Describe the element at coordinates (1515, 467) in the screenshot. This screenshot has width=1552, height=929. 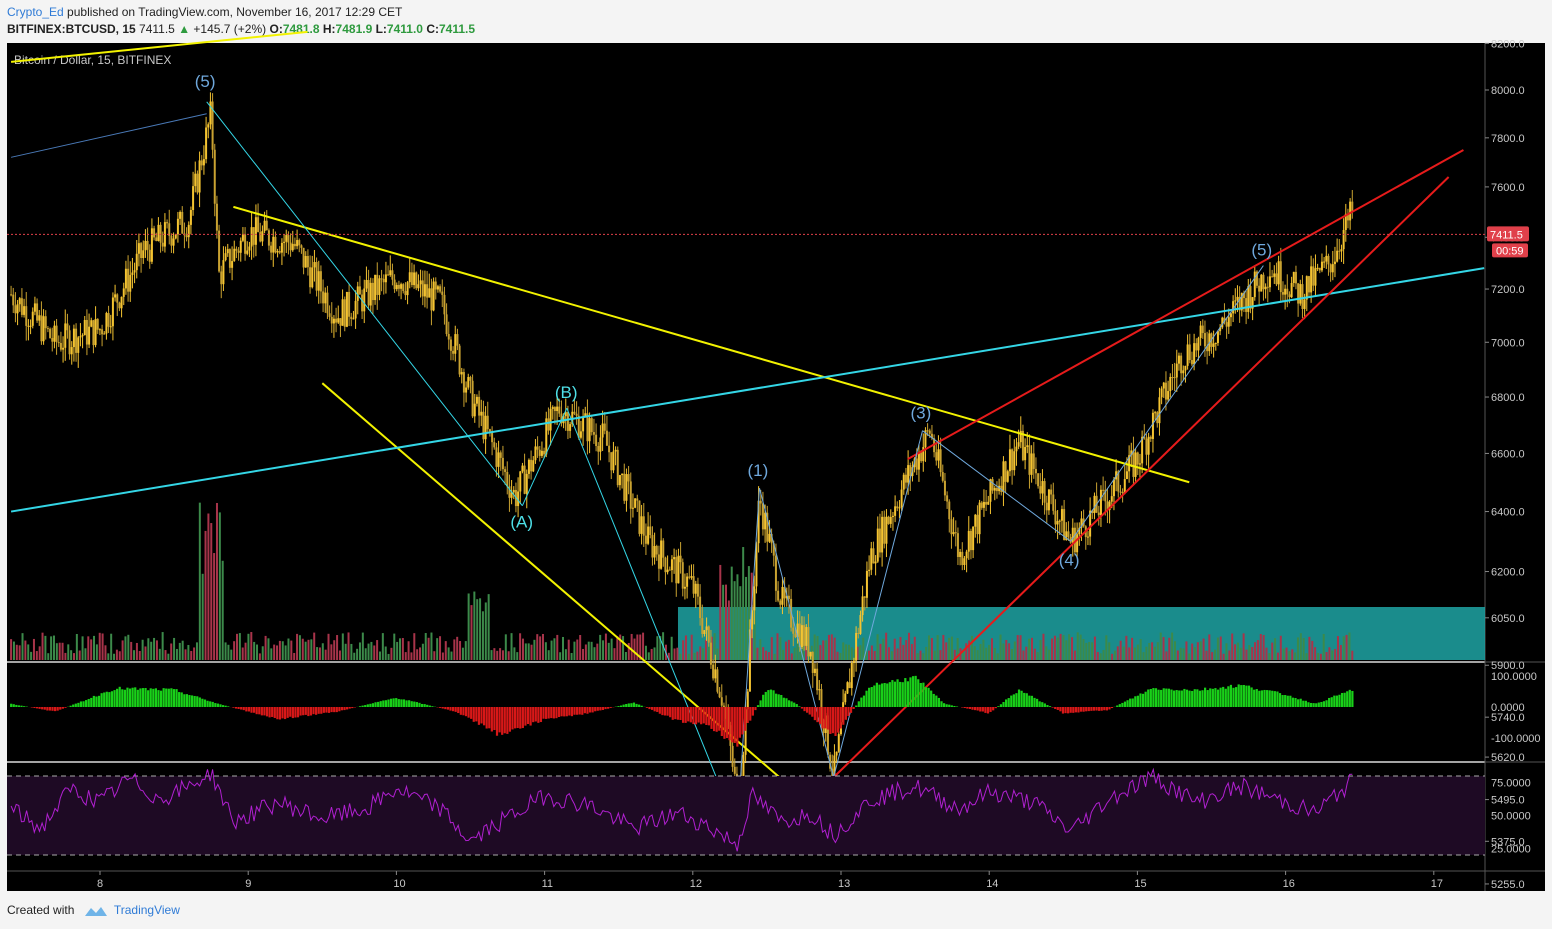
I see `price-axis` at that location.